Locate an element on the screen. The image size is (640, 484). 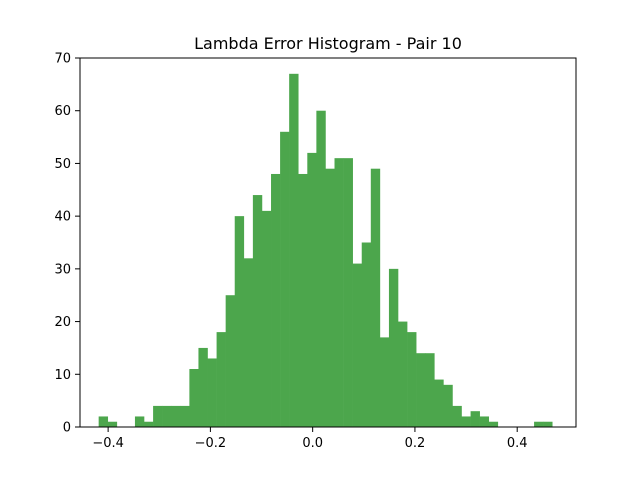
y-tick-label: 0 is located at coordinates (67, 428).